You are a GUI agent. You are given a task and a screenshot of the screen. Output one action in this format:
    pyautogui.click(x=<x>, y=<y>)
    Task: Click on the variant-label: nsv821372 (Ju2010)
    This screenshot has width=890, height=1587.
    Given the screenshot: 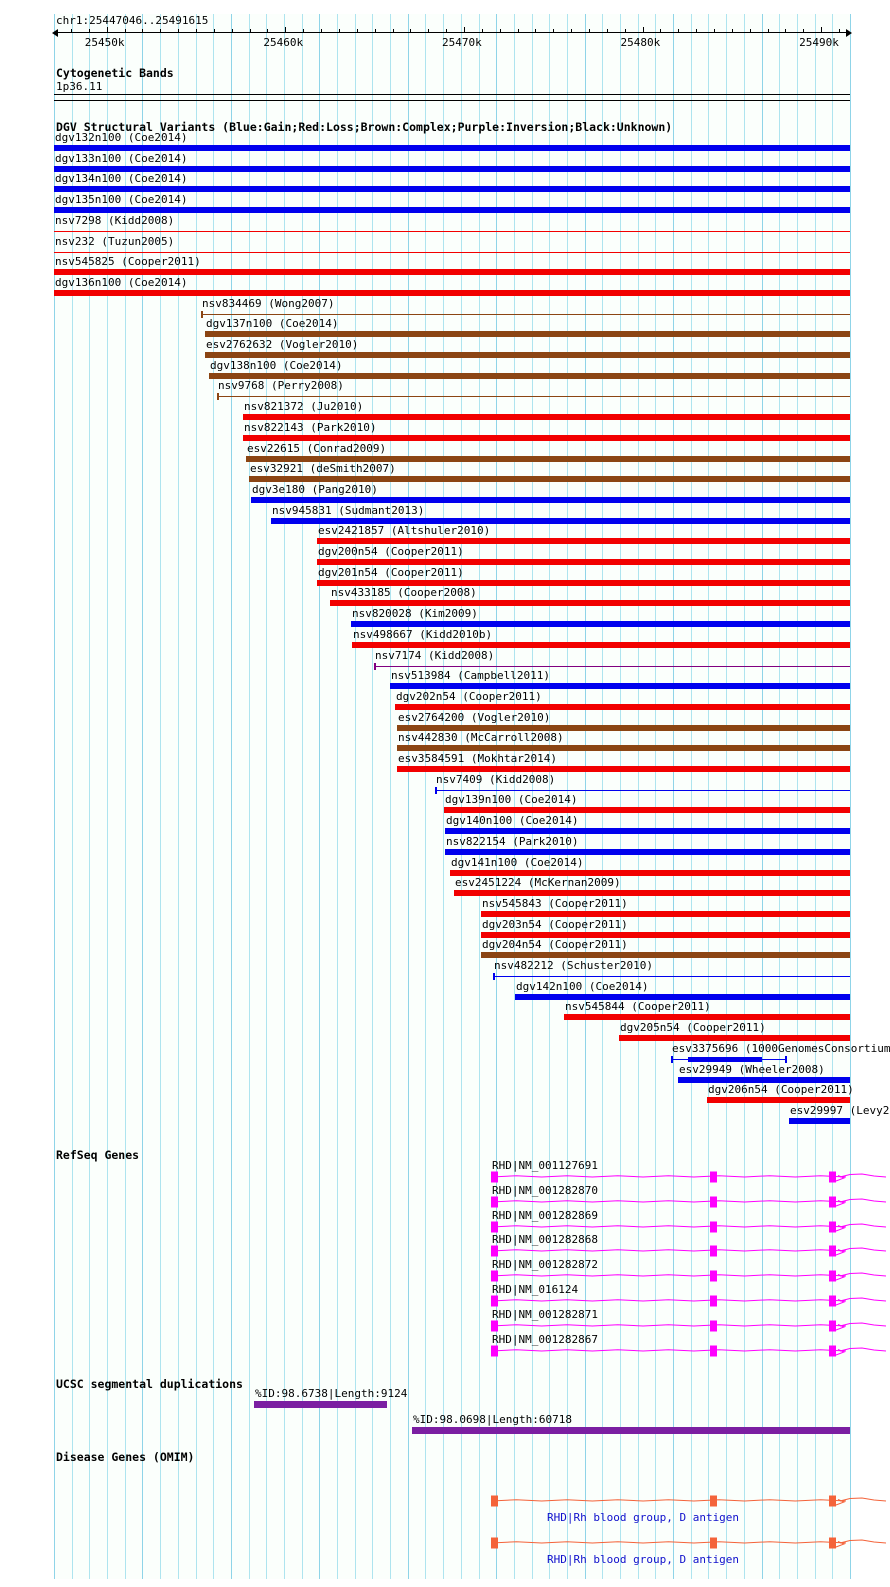 What is the action you would take?
    pyautogui.click(x=304, y=407)
    